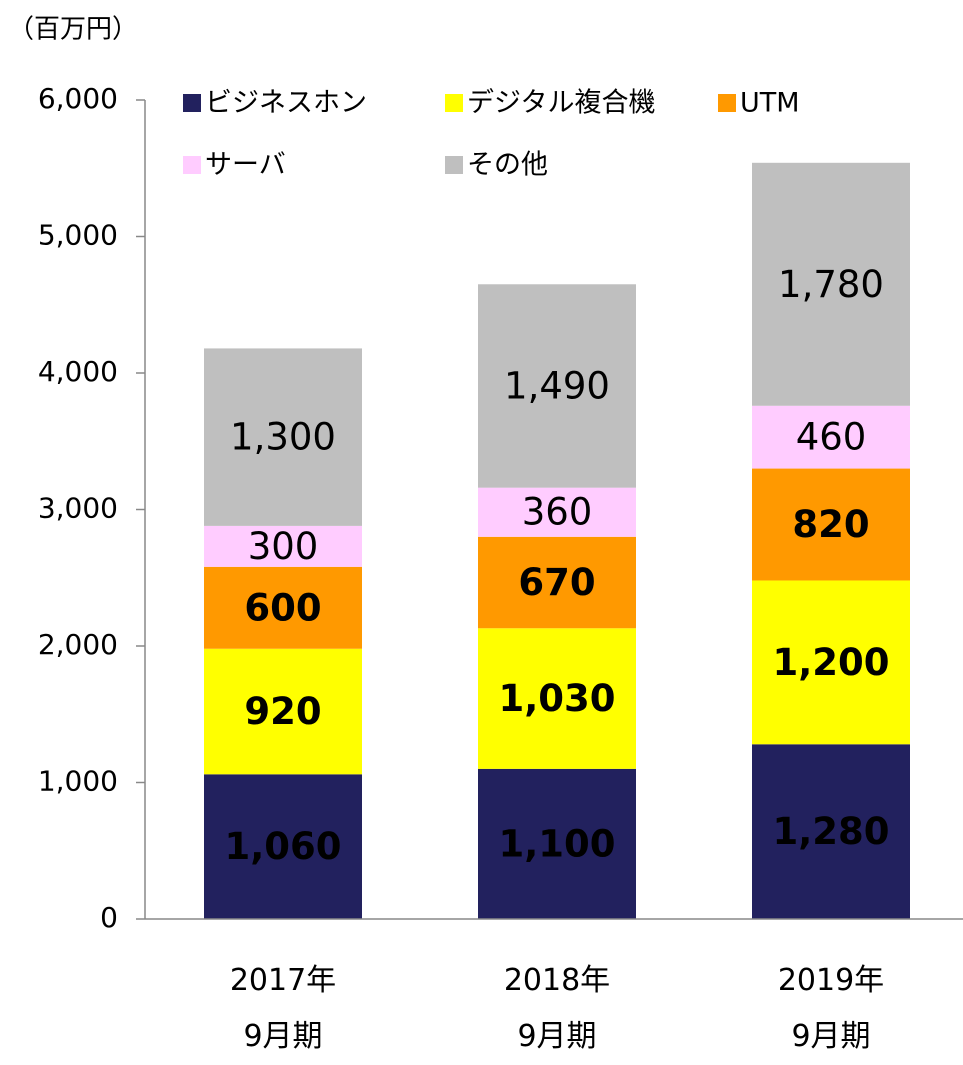  I want to click on legend-label: その他, so click(507, 165).